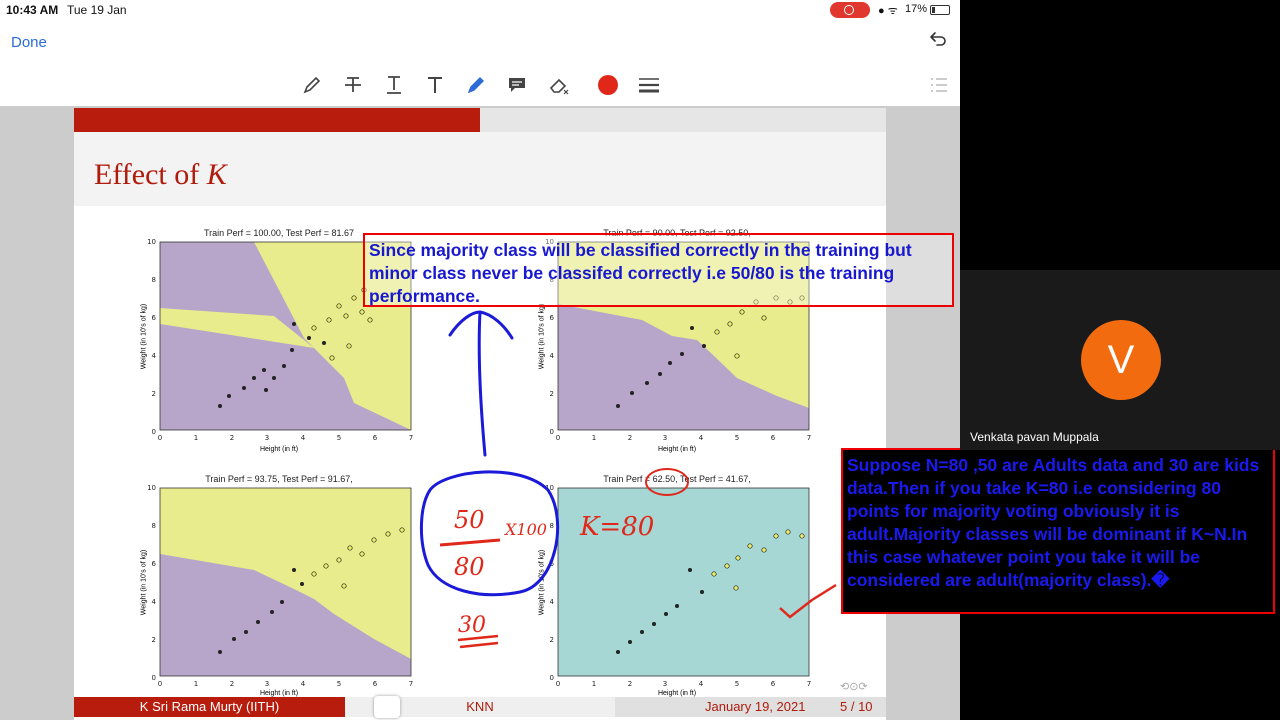 The width and height of the screenshot is (1280, 720). I want to click on participant-tile: V Venkata pavan Muppala, so click(1120, 360).